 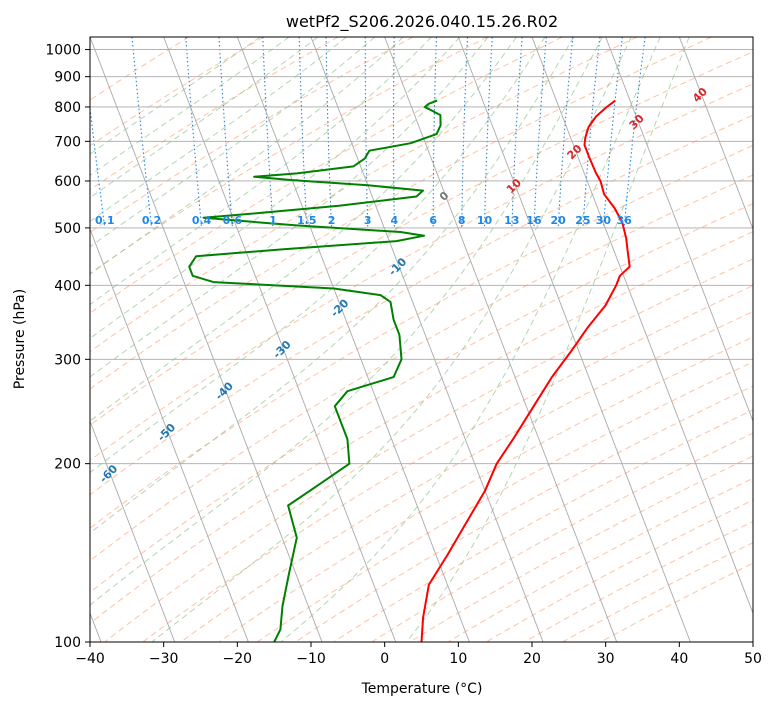 I want to click on isotherm-label: 0, so click(x=444, y=196).